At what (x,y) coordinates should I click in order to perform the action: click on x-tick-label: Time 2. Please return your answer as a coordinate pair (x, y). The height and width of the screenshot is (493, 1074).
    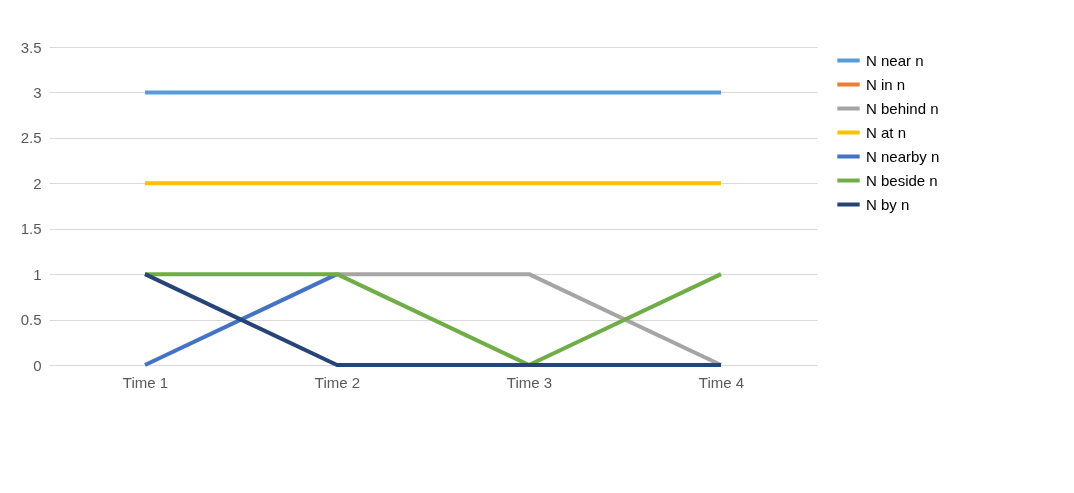
    Looking at the image, I should click on (337, 382).